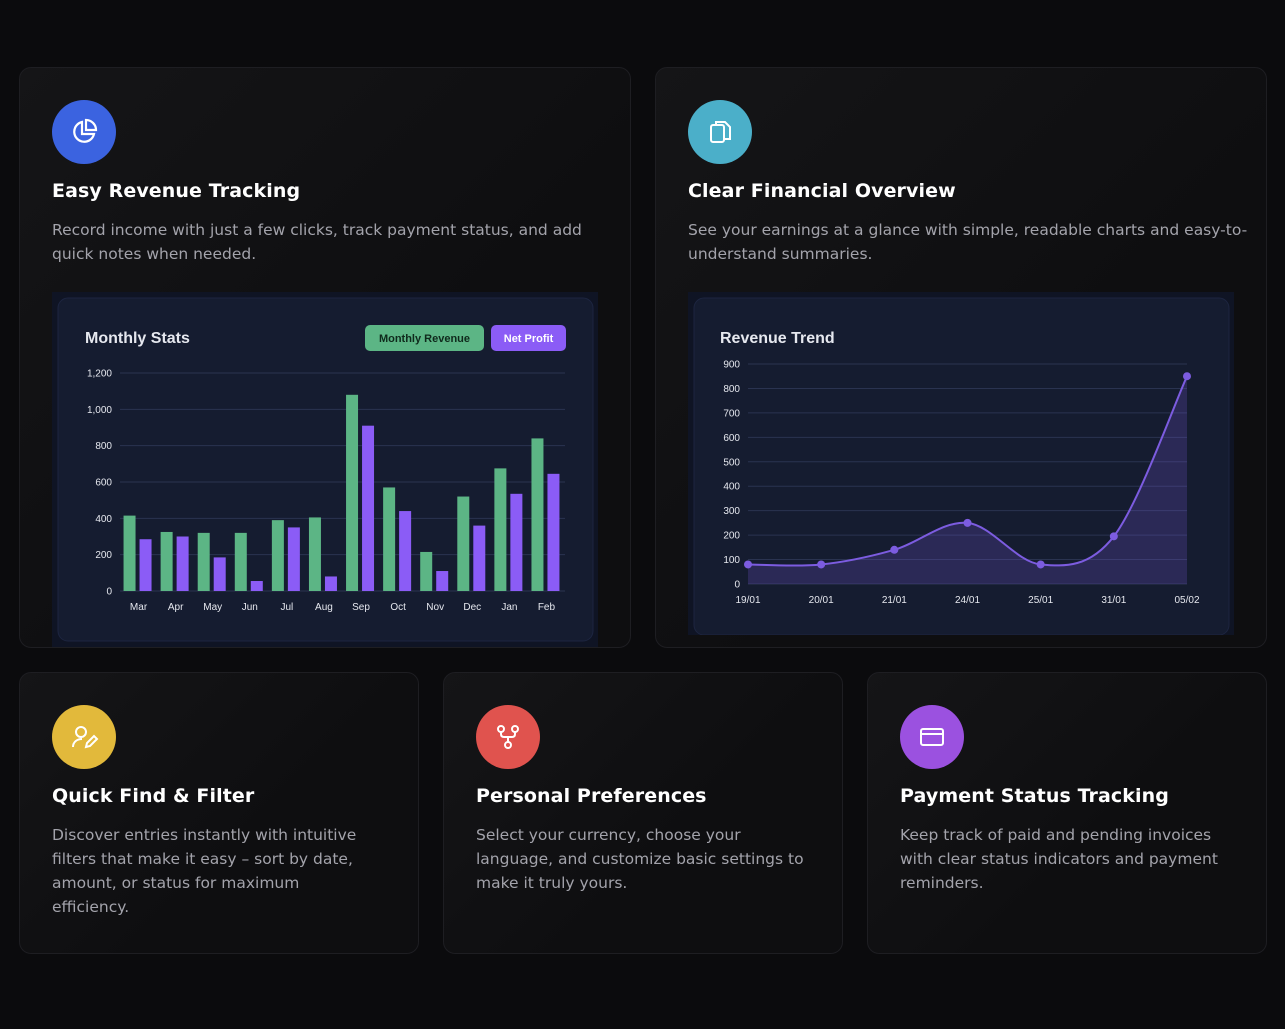 This screenshot has width=1285, height=1029. I want to click on card-title: Easy Revenue Tracking, so click(176, 191).